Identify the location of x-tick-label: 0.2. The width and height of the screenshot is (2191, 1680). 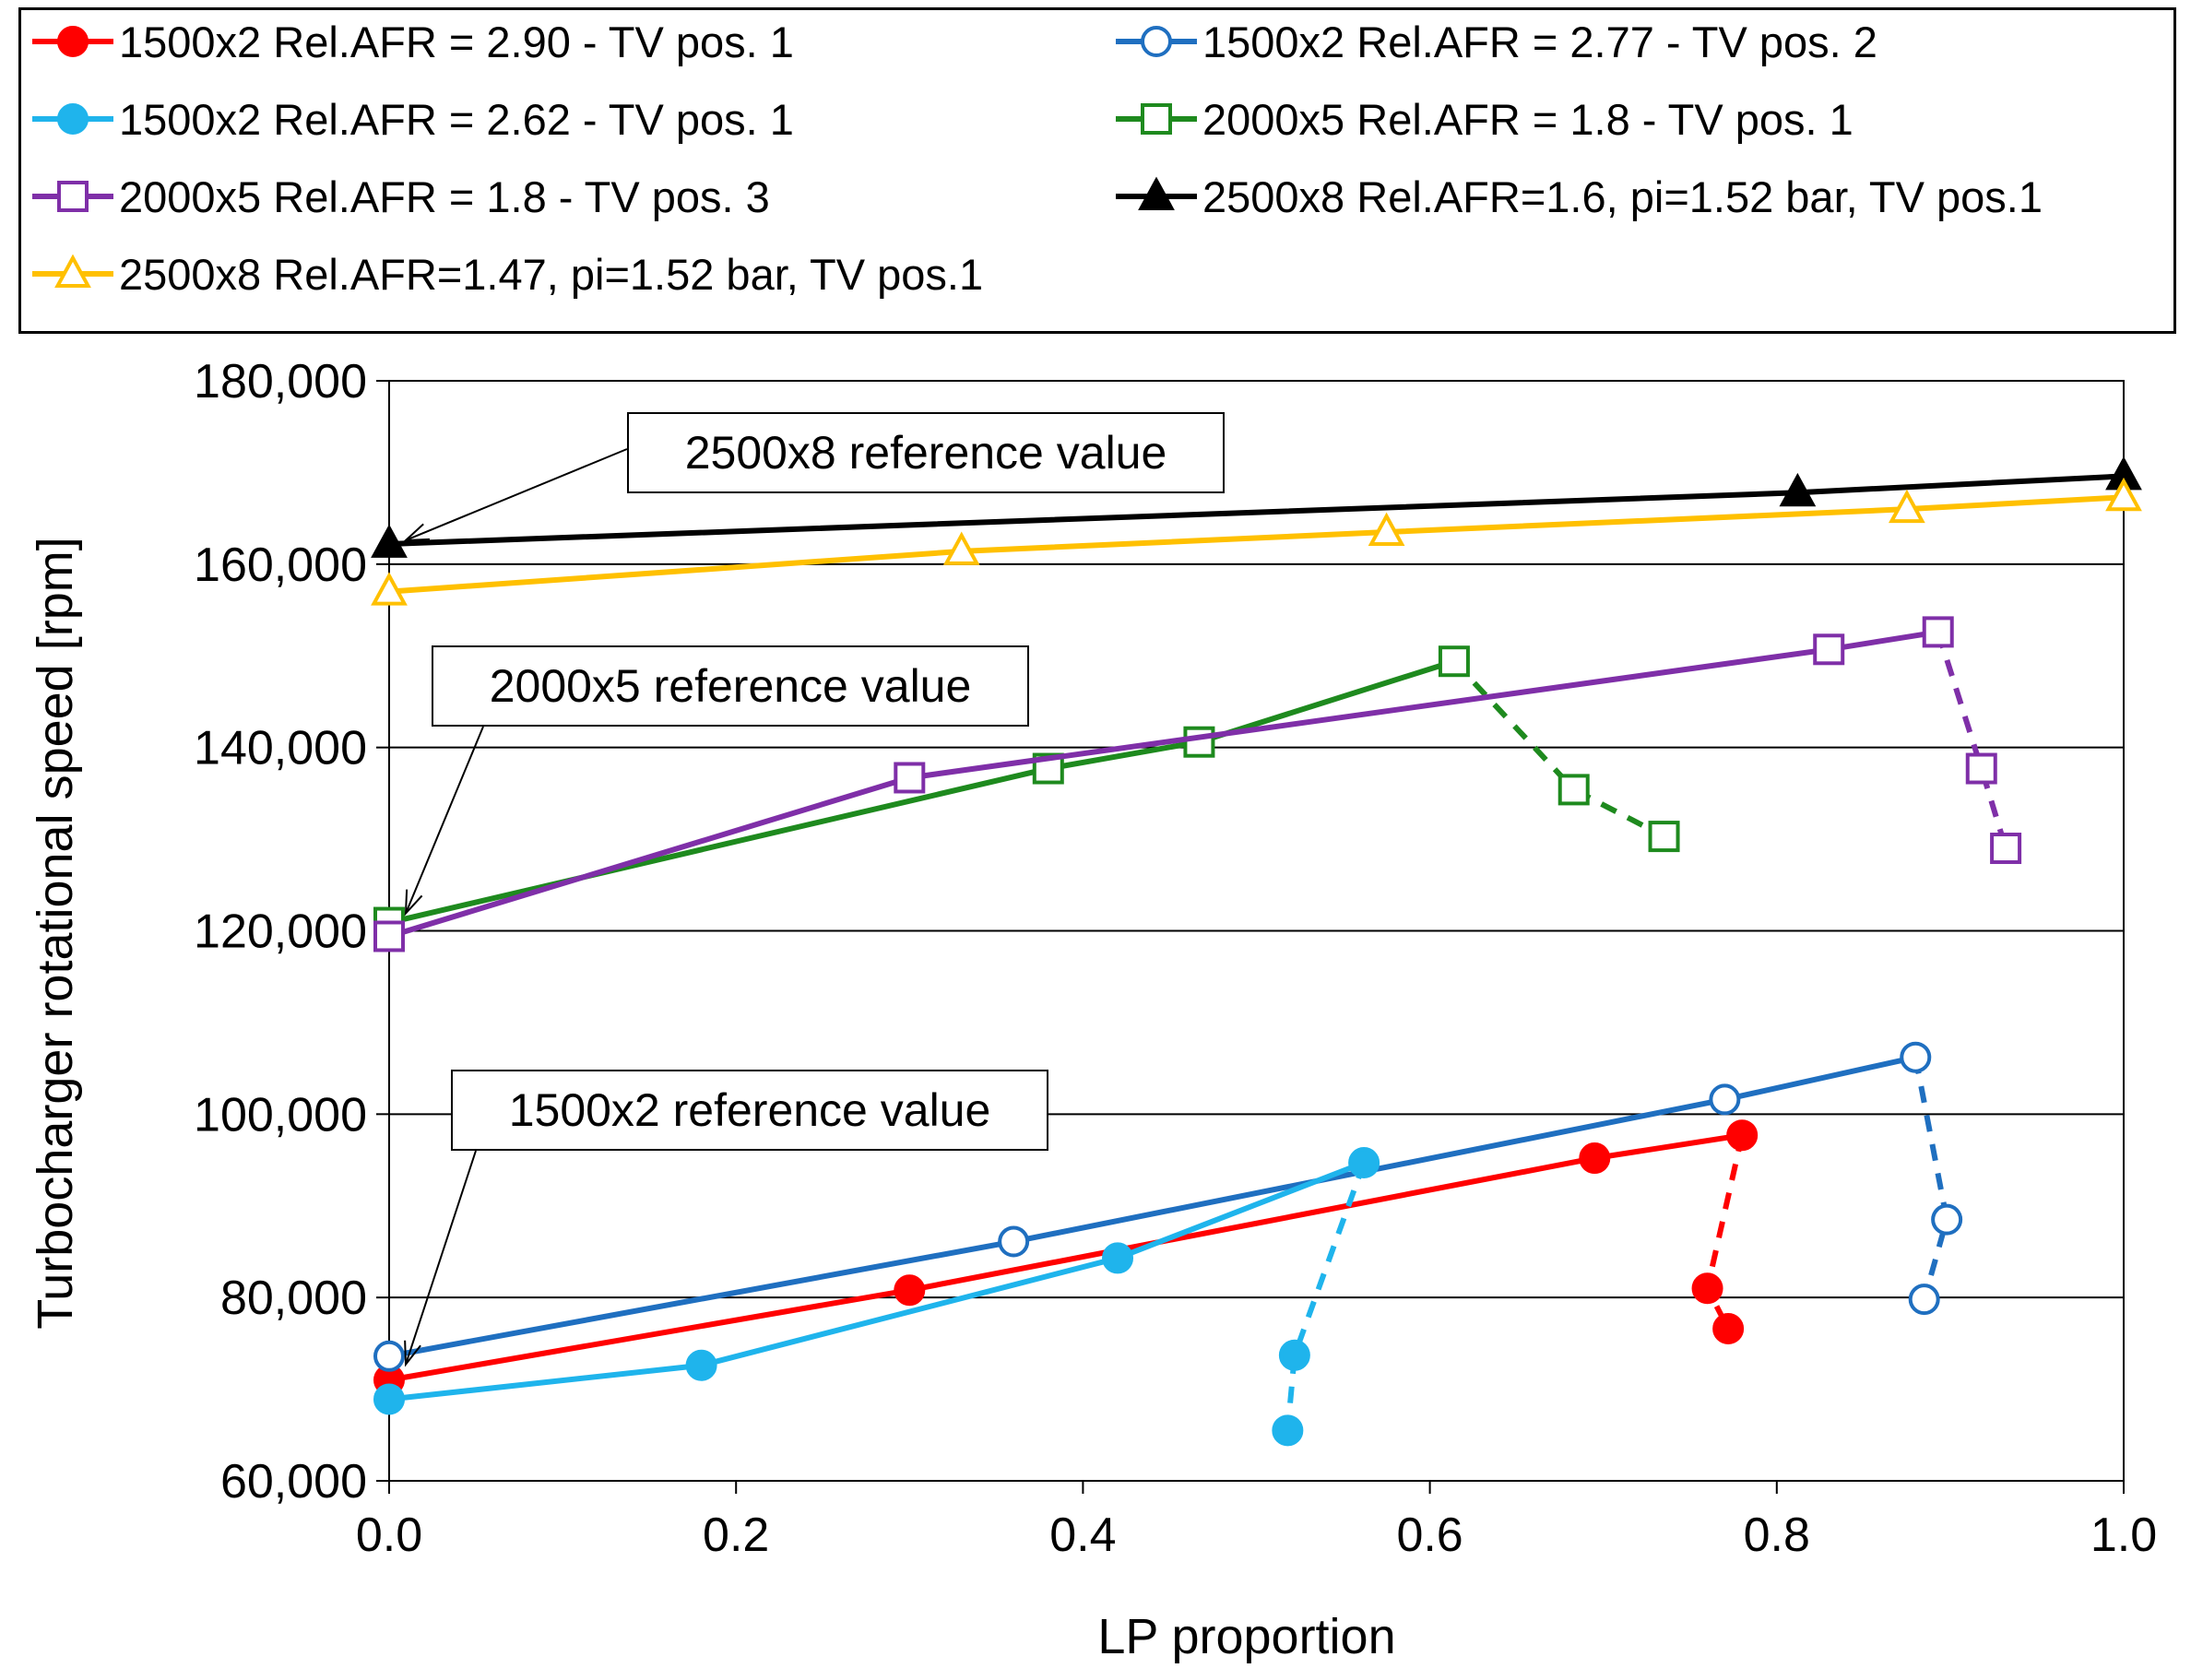
(736, 1535).